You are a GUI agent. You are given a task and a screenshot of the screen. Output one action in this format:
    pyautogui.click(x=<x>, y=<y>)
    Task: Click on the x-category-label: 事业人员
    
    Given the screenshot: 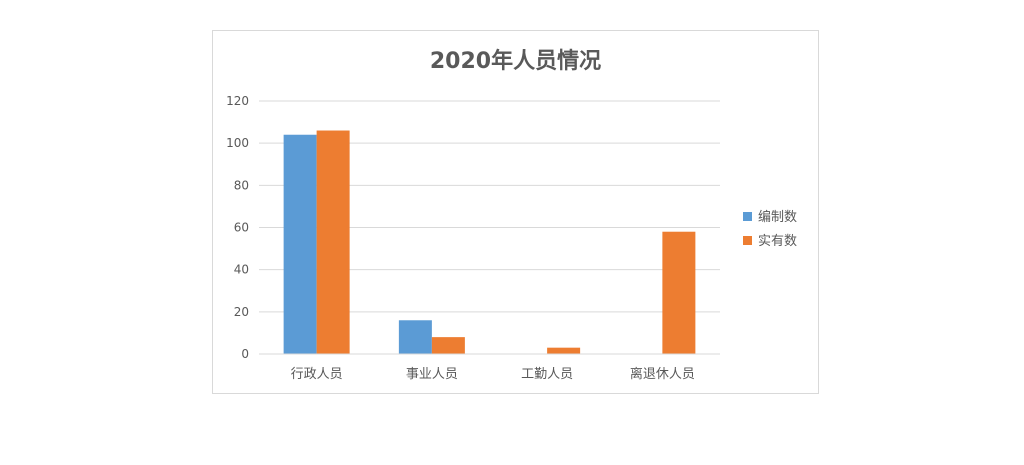 What is the action you would take?
    pyautogui.click(x=432, y=374)
    